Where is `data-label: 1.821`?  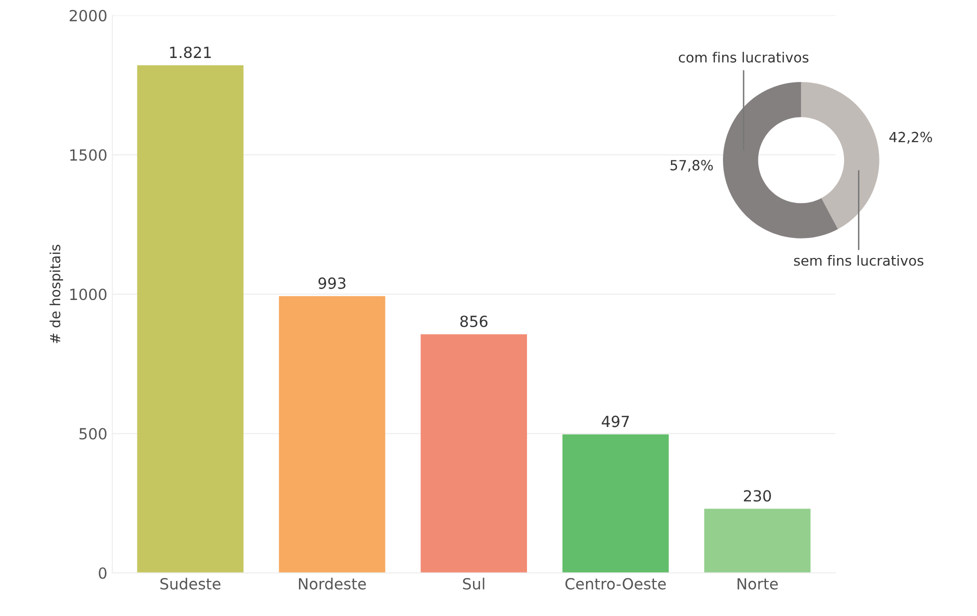 data-label: 1.821 is located at coordinates (190, 52).